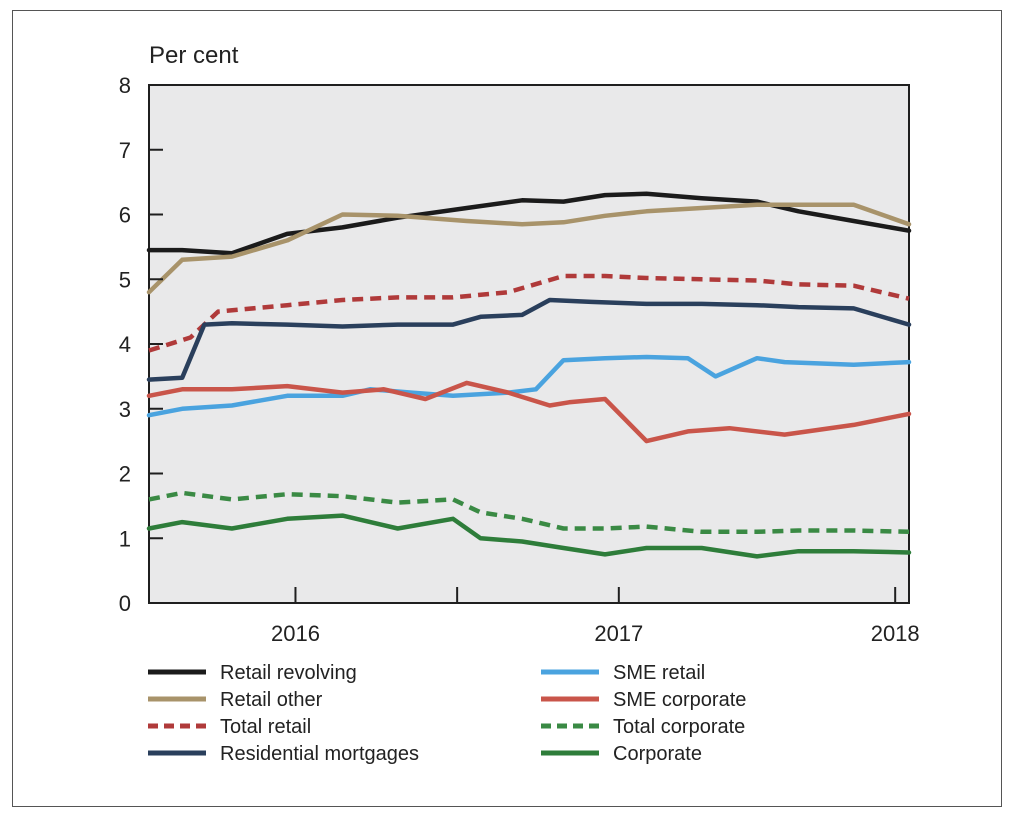  Describe the element at coordinates (618, 633) in the screenshot. I see `x-tick-label: 2017` at that location.